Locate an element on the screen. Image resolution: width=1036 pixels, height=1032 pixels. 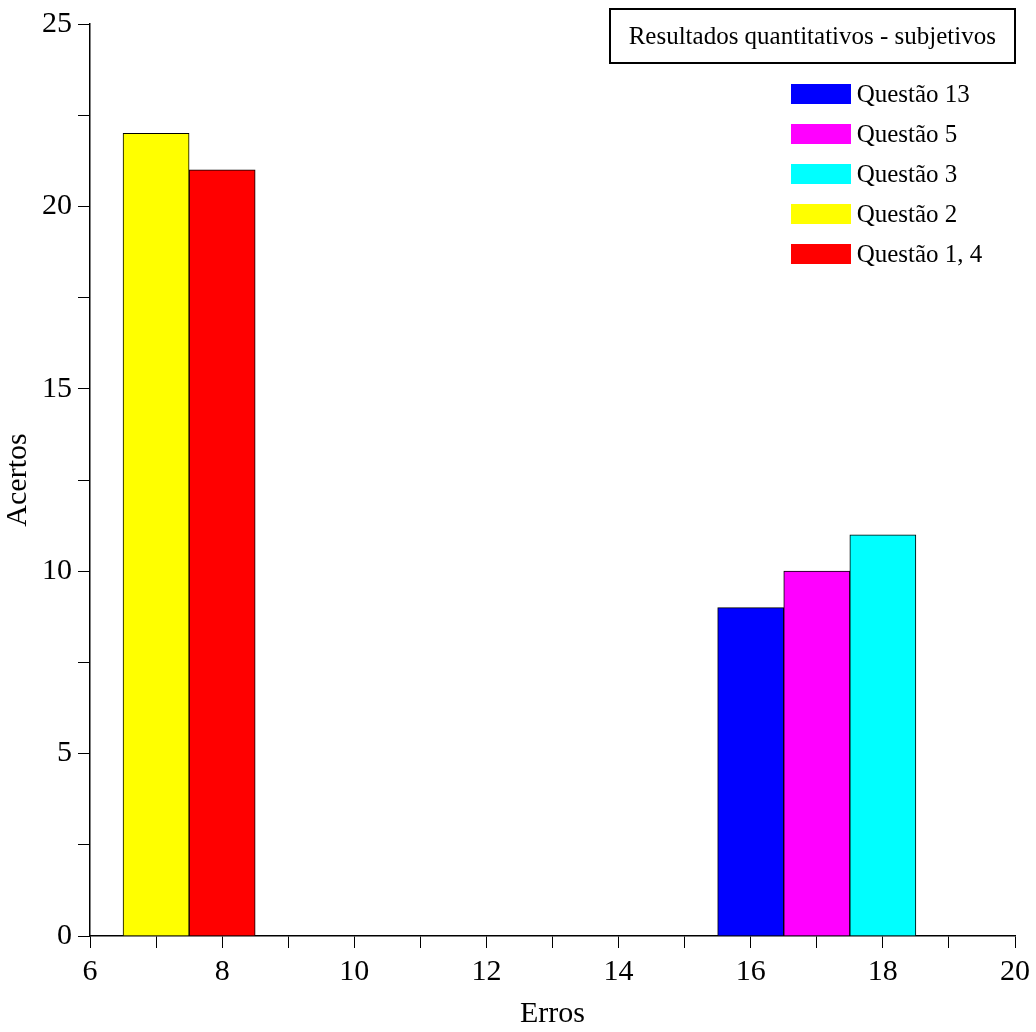
y-tick-label: 15 is located at coordinates (57, 386).